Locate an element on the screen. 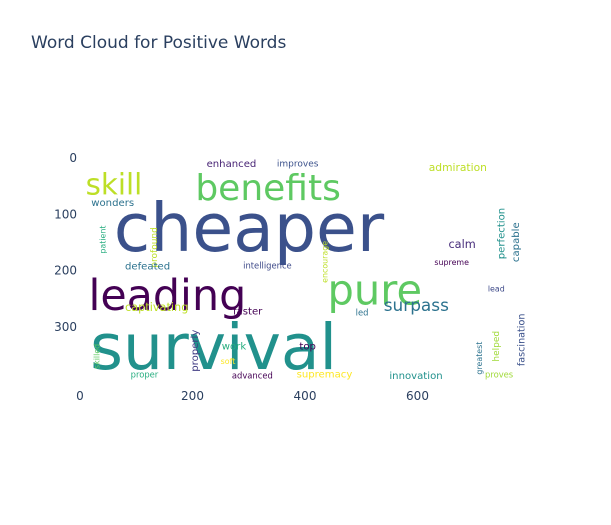 The height and width of the screenshot is (525, 611). word-intelligence: intelligence is located at coordinates (267, 265).